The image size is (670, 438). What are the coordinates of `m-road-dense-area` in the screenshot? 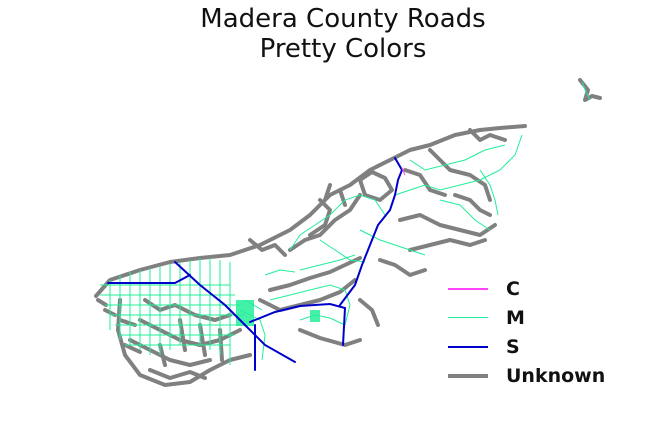 It's located at (315, 316).